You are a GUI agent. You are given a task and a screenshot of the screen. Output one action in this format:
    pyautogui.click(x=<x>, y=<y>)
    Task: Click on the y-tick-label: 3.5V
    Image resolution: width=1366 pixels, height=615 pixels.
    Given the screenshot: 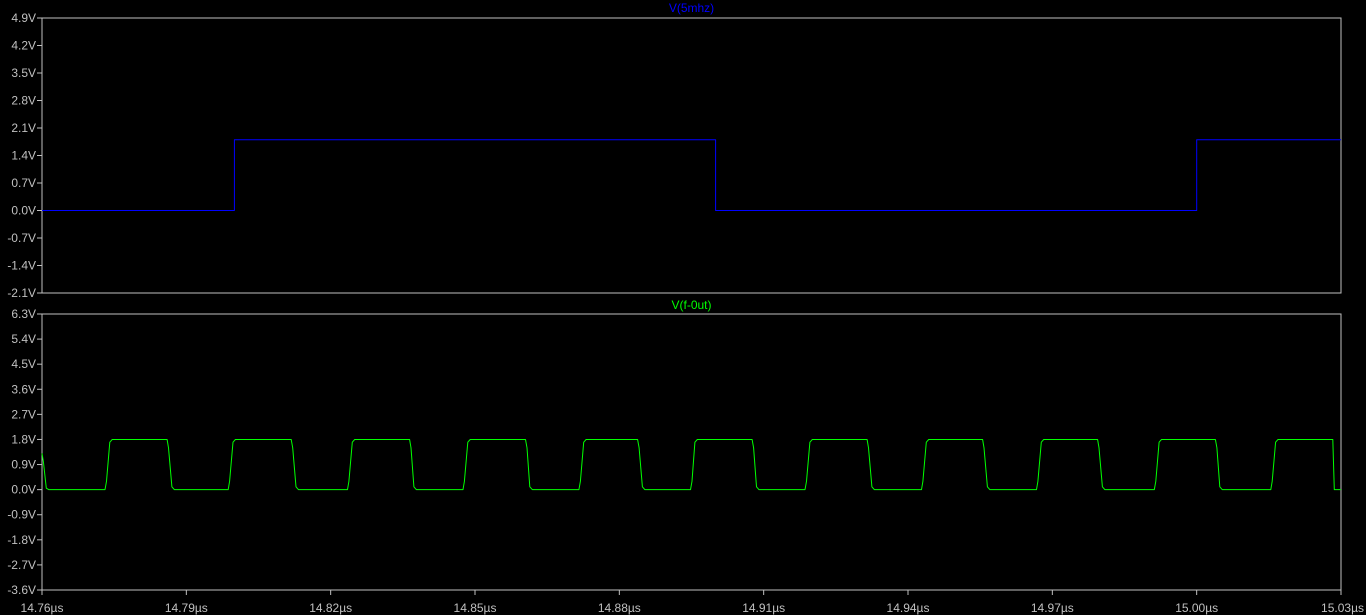 What is the action you would take?
    pyautogui.click(x=23, y=73)
    